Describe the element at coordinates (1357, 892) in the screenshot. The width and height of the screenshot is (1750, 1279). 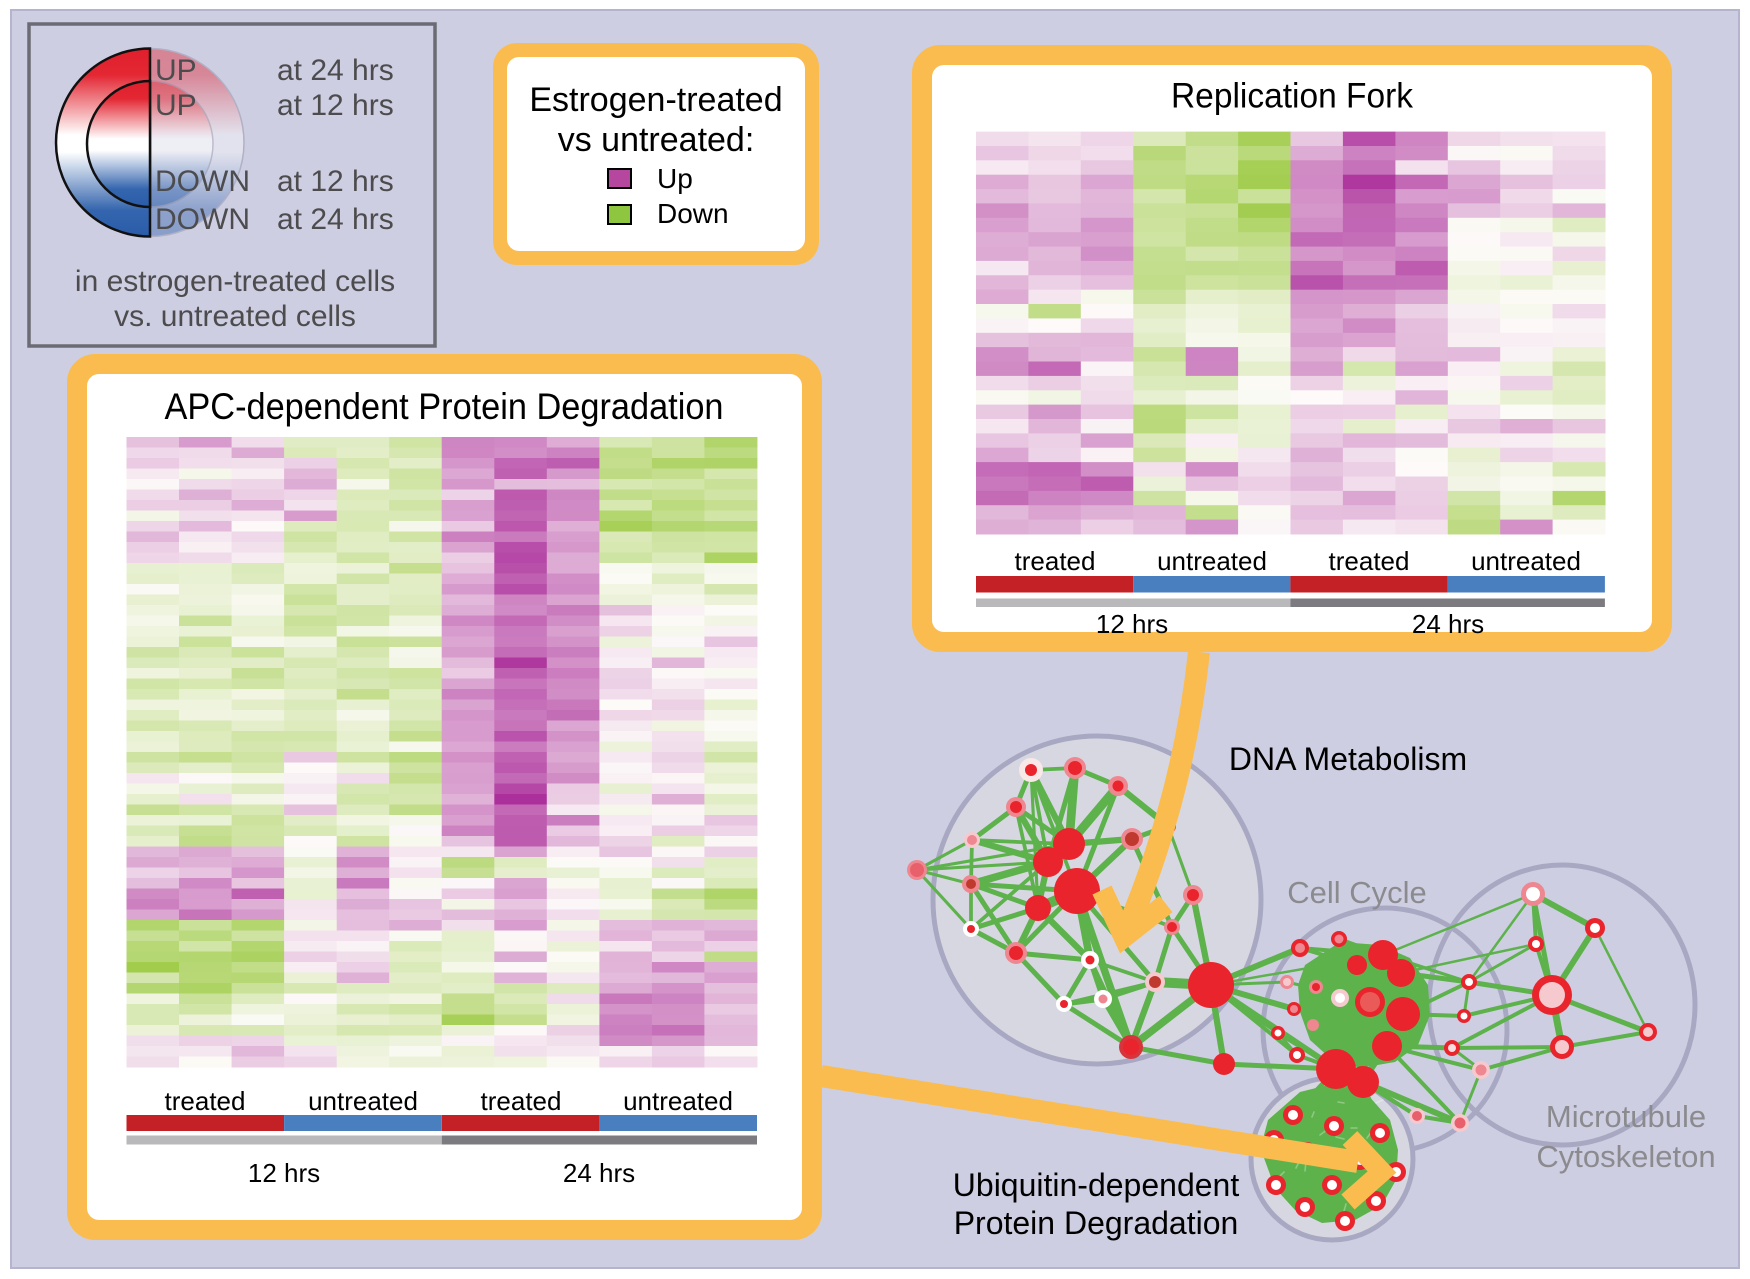
I see `svg-text: Cell Cycle` at that location.